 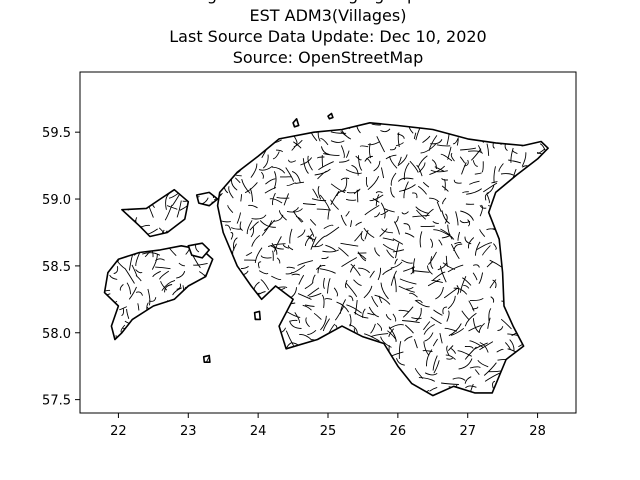 I want to click on y-tick-label: 58.0, so click(x=56, y=334).